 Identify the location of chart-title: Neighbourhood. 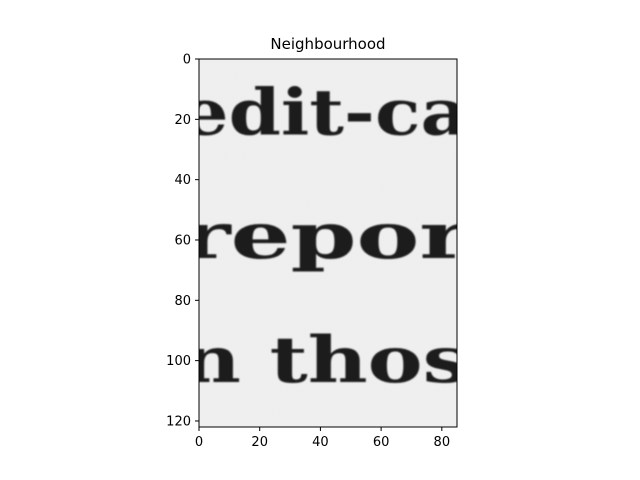
(327, 44).